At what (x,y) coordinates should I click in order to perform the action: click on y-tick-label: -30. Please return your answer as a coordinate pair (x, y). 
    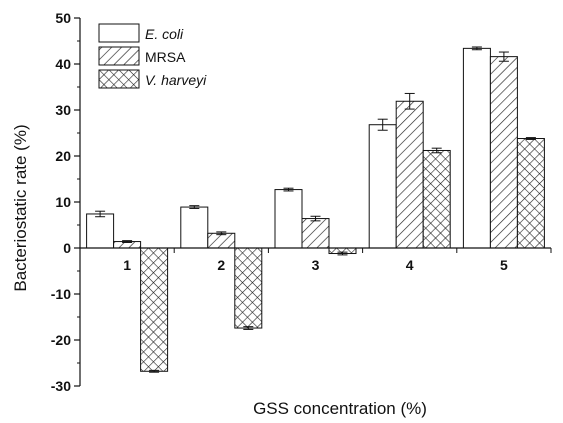
    Looking at the image, I should click on (61, 386).